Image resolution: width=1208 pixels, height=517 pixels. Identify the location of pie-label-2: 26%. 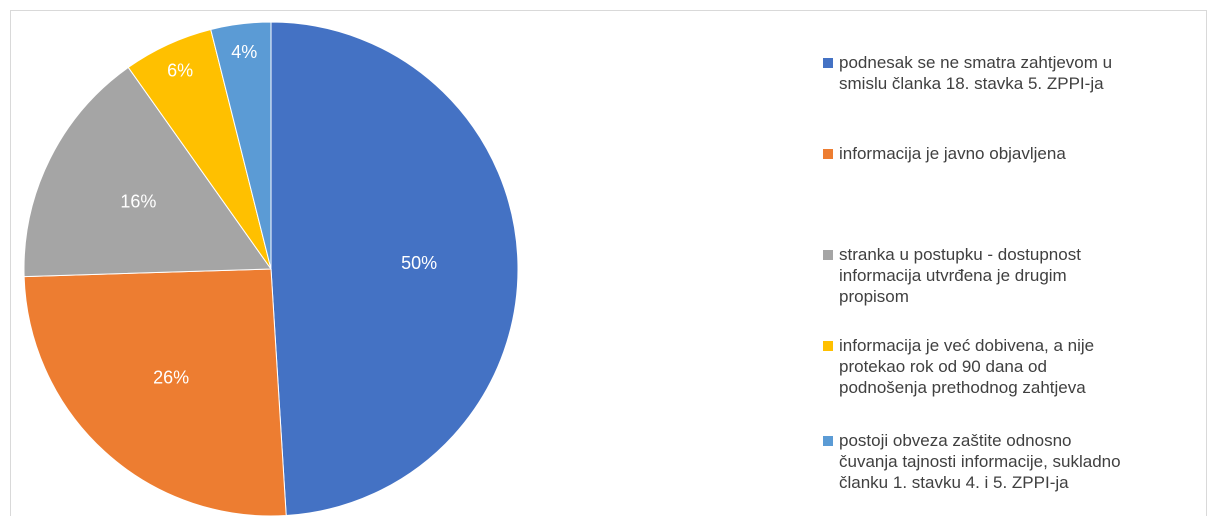
(171, 377).